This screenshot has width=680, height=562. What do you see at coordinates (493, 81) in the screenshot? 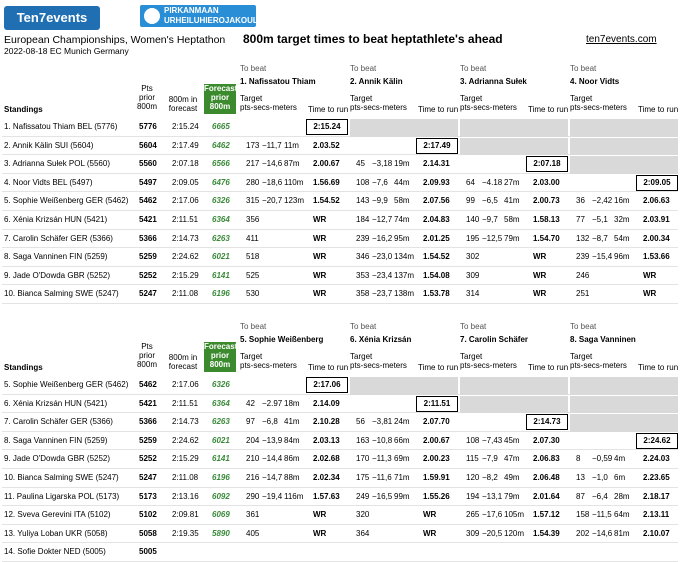
I see `target-athlete: 3. Adrianna Sułek` at bounding box center [493, 81].